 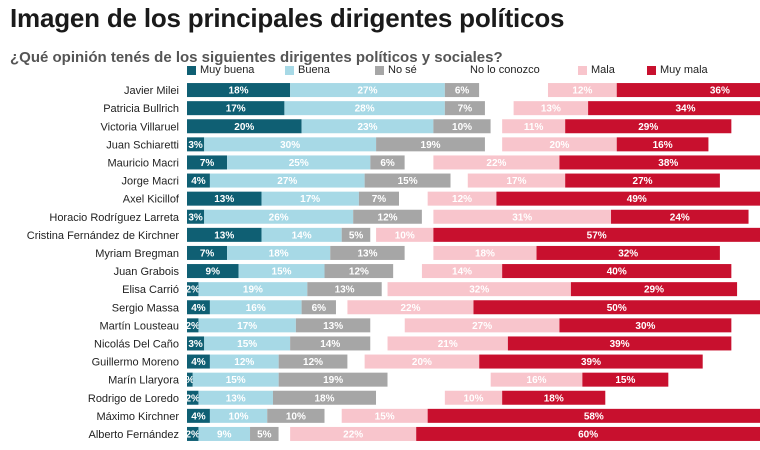 What do you see at coordinates (198, 181) in the screenshot?
I see `data-label: 4%` at bounding box center [198, 181].